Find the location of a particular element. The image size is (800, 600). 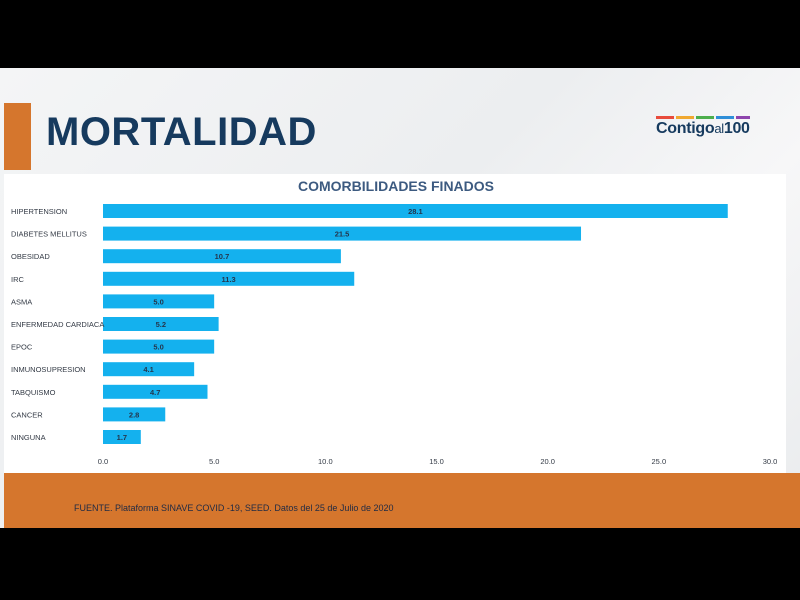

logo-mid: al is located at coordinates (719, 128).